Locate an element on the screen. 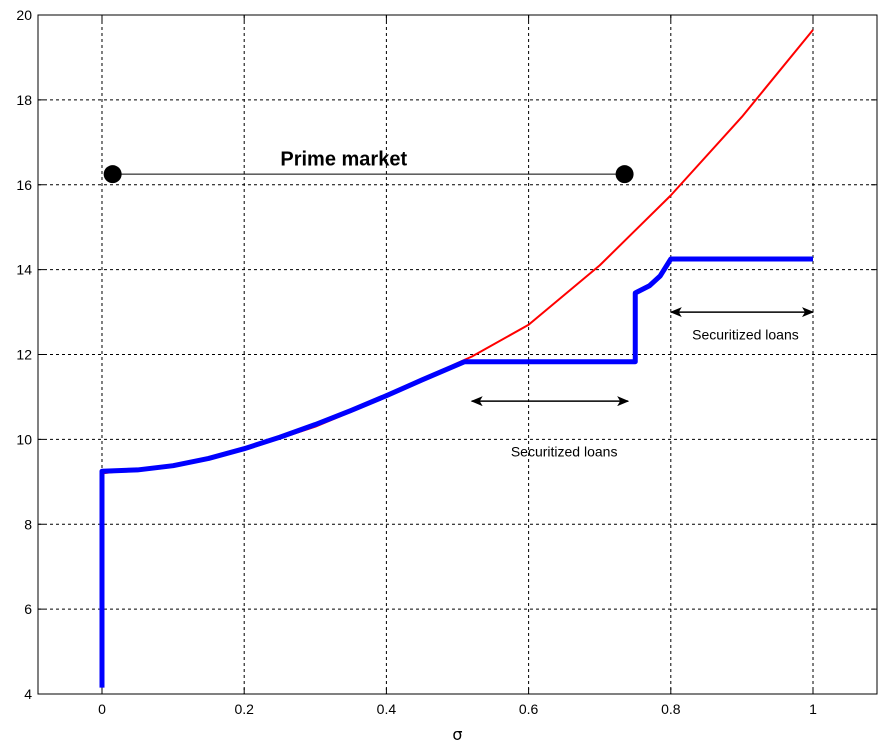 The width and height of the screenshot is (886, 746). x-tick-label: 0 is located at coordinates (102, 709).